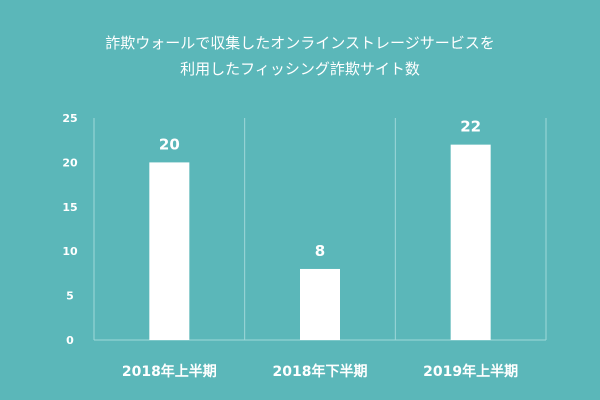  What do you see at coordinates (69, 207) in the screenshot?
I see `y-tick-label: 15` at bounding box center [69, 207].